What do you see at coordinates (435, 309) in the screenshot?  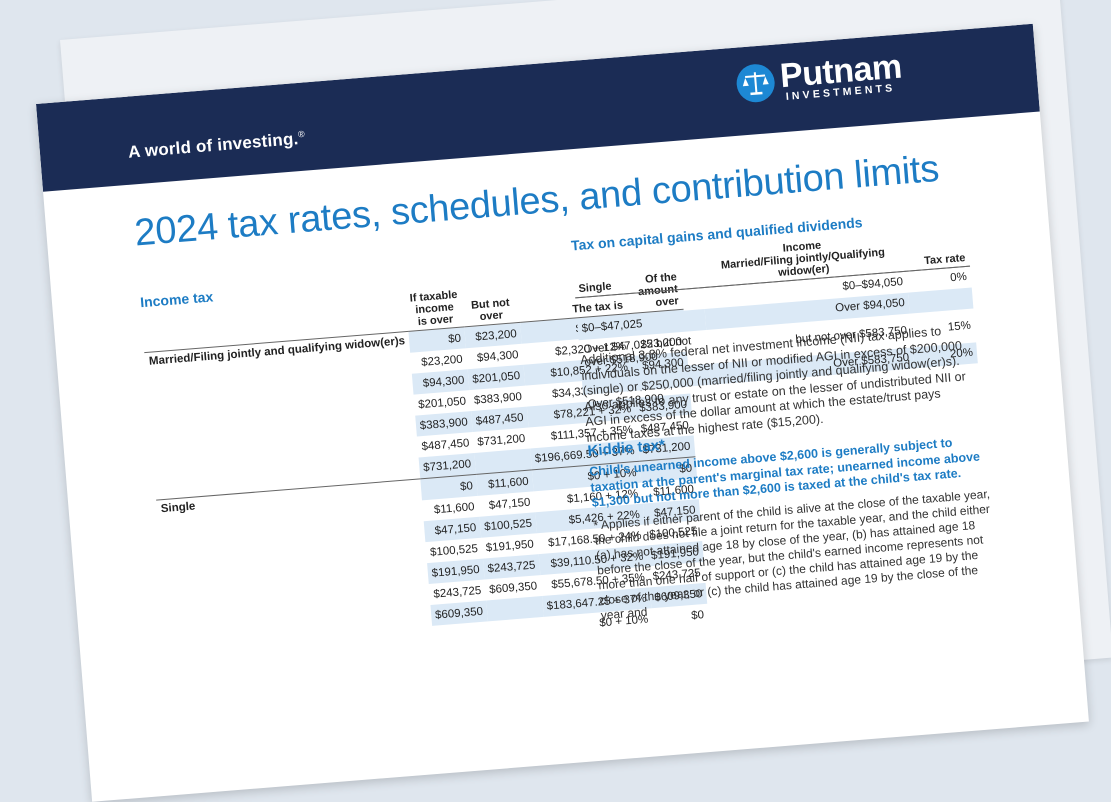 I see `col-header: If taxable income is over` at bounding box center [435, 309].